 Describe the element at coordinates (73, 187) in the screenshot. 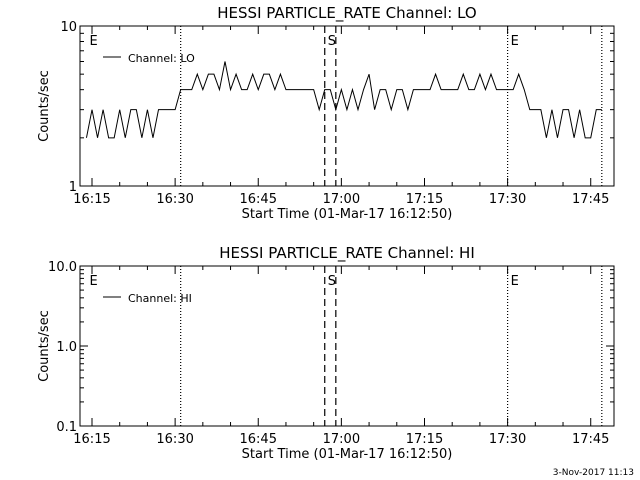

I see `y-tick-label: 1` at that location.